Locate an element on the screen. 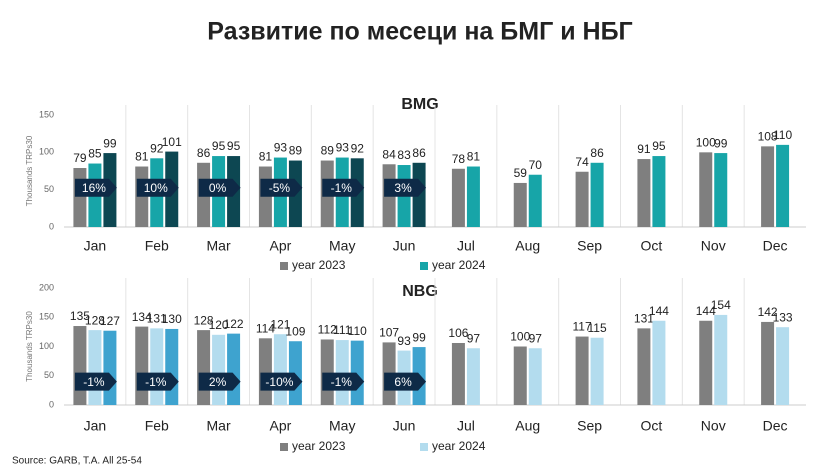 The width and height of the screenshot is (840, 473). bar-value-label: 122 is located at coordinates (234, 324).